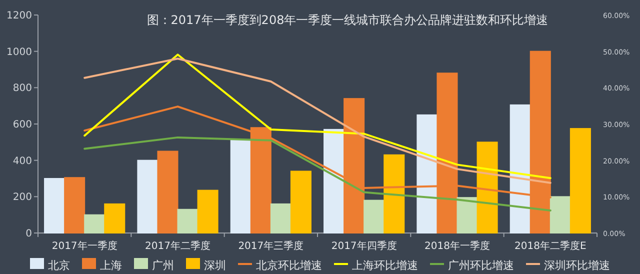  Describe the element at coordinates (22, 125) in the screenshot. I see `y-tick-label: 600` at that location.